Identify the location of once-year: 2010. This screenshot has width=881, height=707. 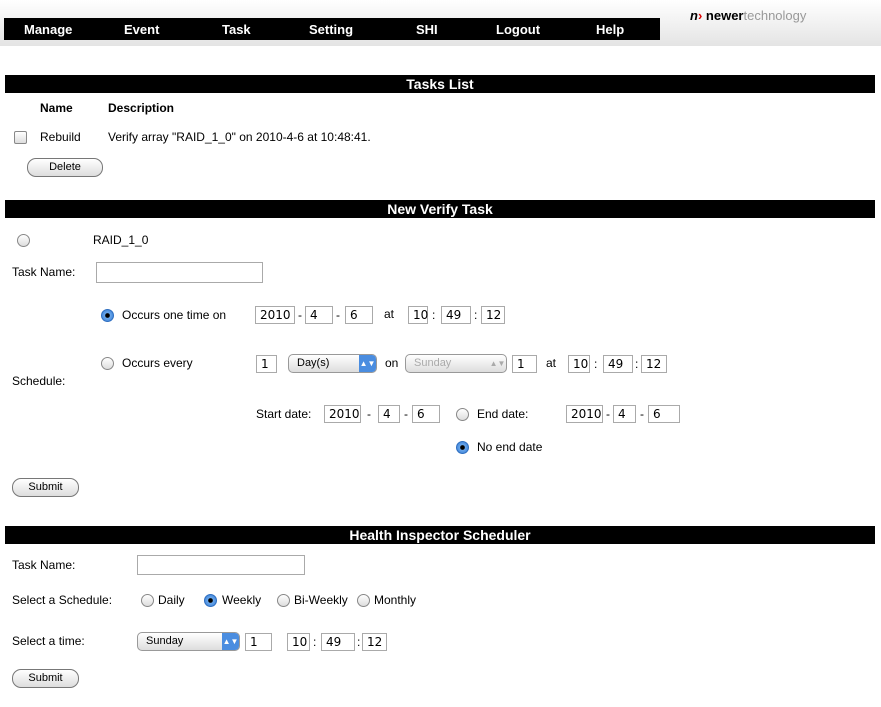
(275, 315).